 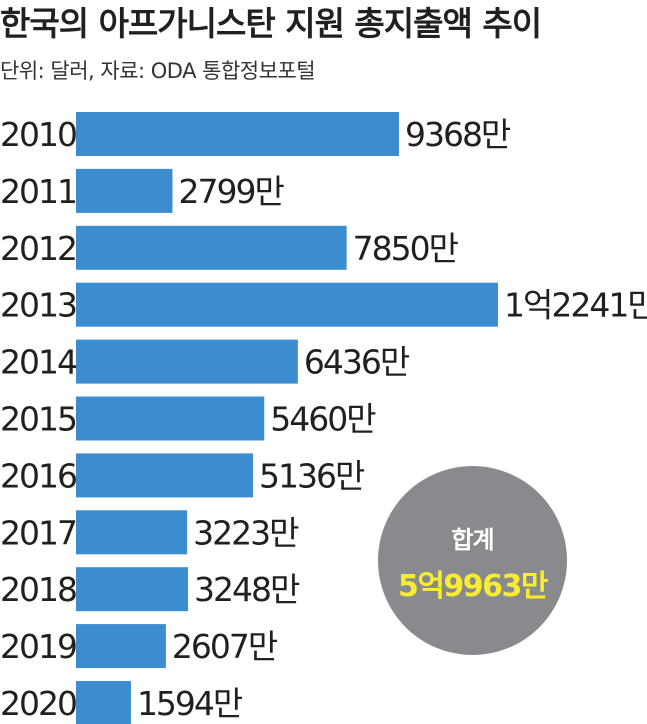 What do you see at coordinates (38, 419) in the screenshot?
I see `year-label-2015: 2015` at bounding box center [38, 419].